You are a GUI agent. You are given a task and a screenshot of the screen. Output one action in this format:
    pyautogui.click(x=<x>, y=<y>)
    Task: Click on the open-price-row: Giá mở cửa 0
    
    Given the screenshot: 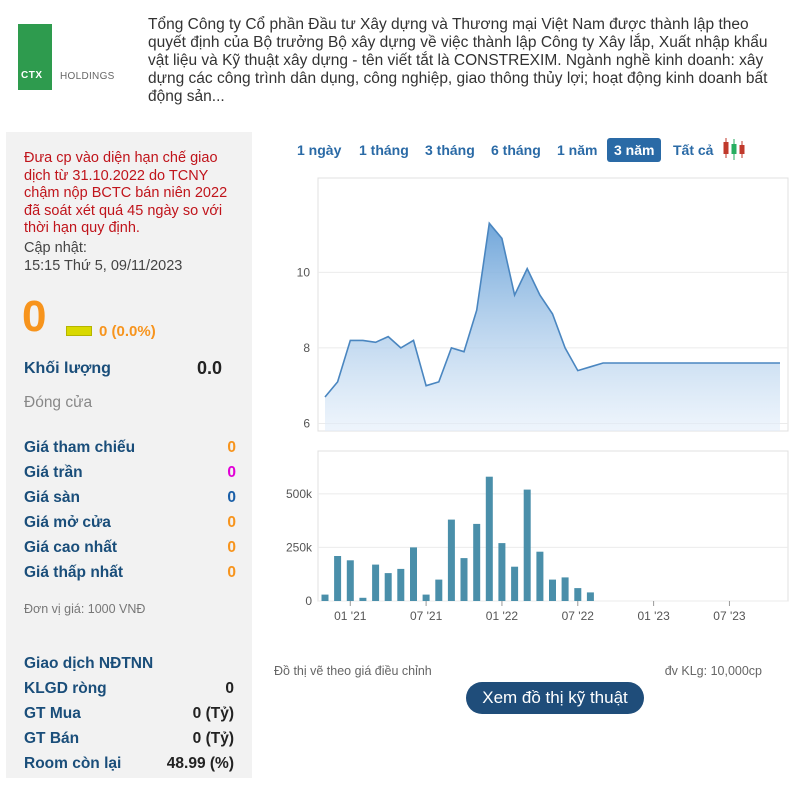 What is the action you would take?
    pyautogui.click(x=130, y=525)
    